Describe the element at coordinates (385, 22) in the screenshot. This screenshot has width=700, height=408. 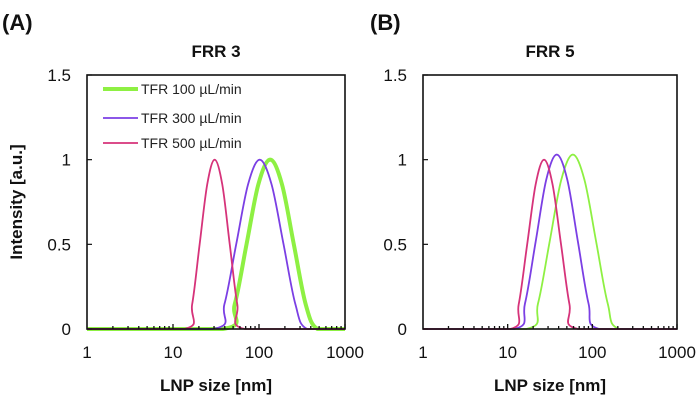
I see `panel-label: (B)` at that location.